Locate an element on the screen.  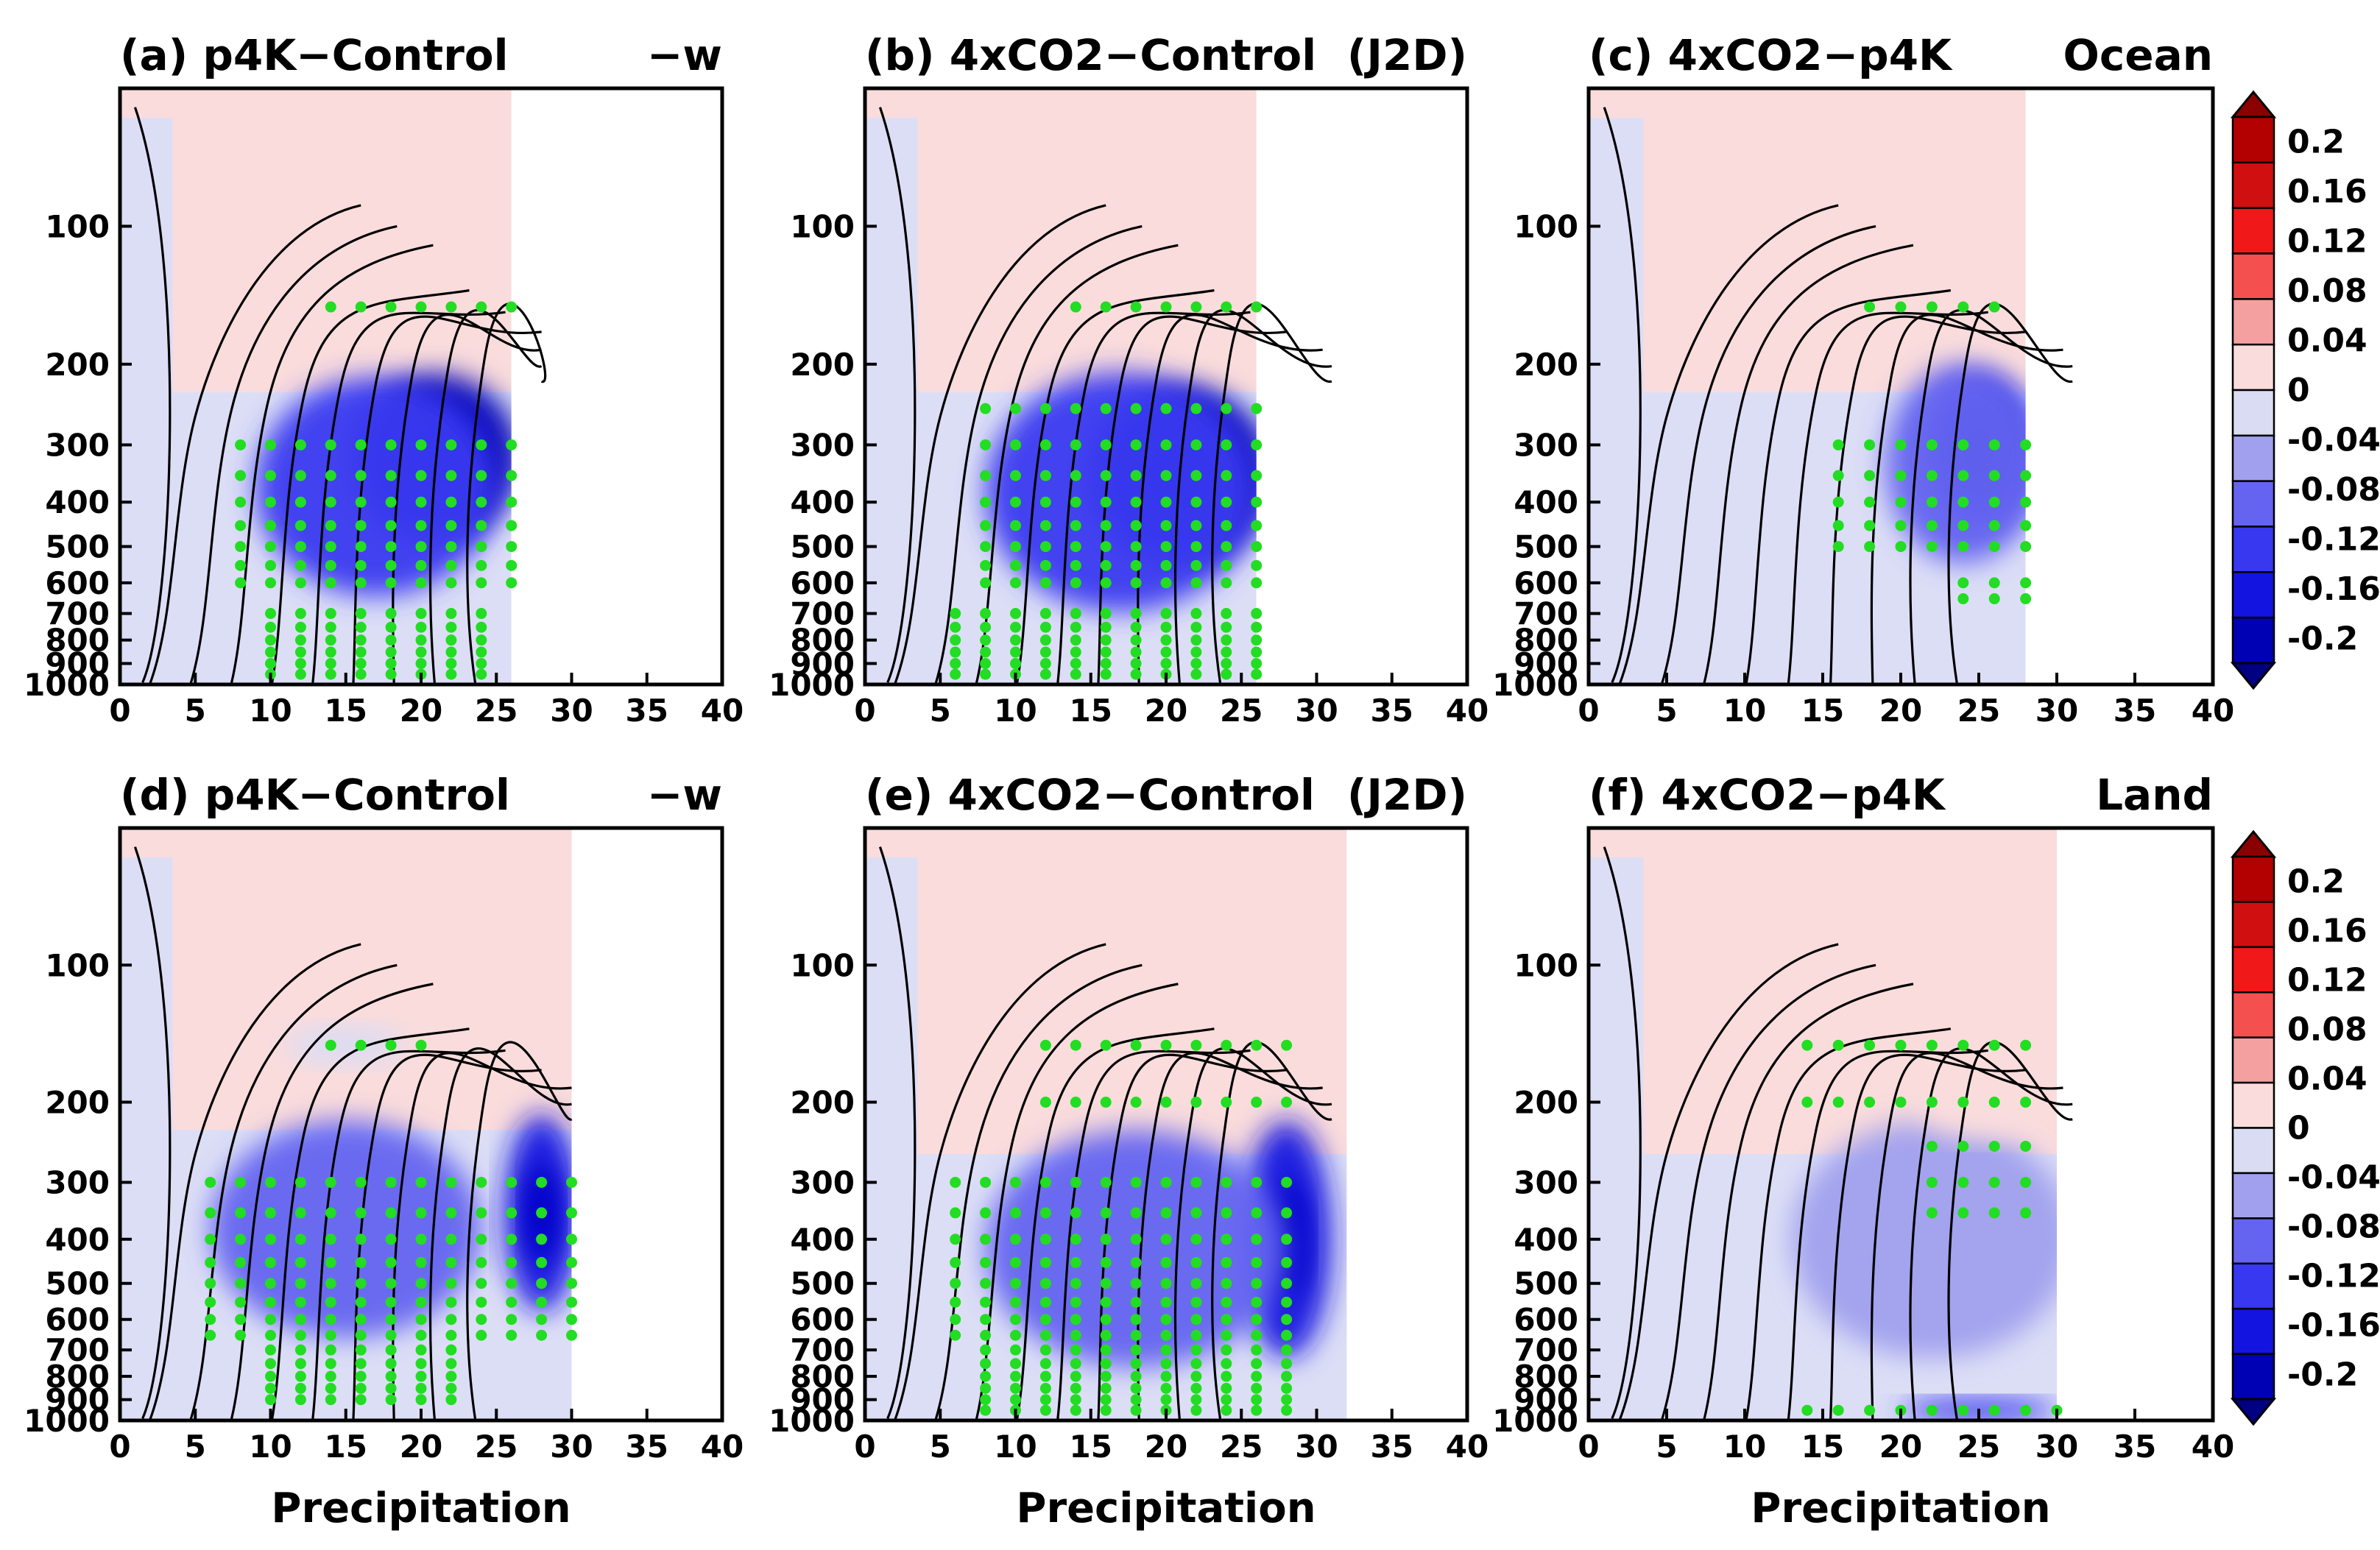
y-tick-label: 400 is located at coordinates (1546, 1240).